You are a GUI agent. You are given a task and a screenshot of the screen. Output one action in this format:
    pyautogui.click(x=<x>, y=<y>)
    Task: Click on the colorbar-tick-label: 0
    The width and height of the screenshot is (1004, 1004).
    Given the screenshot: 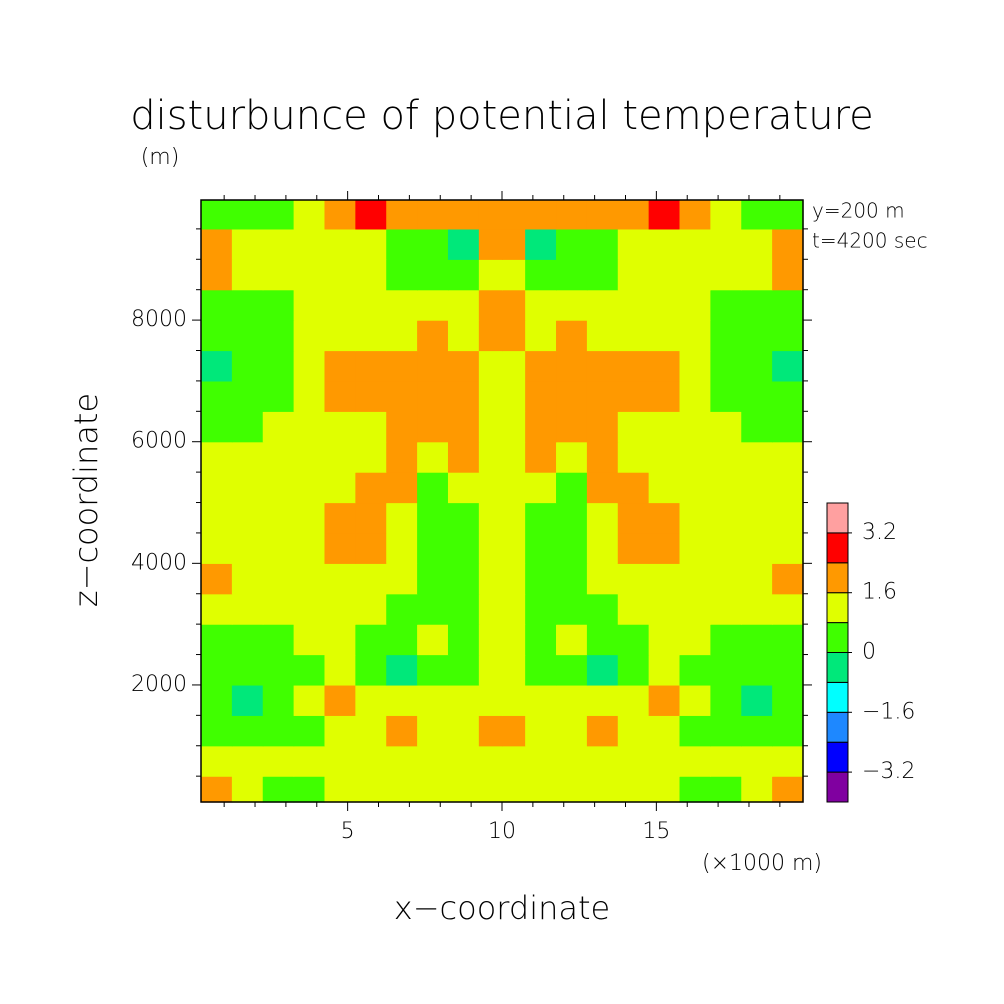 What is the action you would take?
    pyautogui.click(x=869, y=652)
    